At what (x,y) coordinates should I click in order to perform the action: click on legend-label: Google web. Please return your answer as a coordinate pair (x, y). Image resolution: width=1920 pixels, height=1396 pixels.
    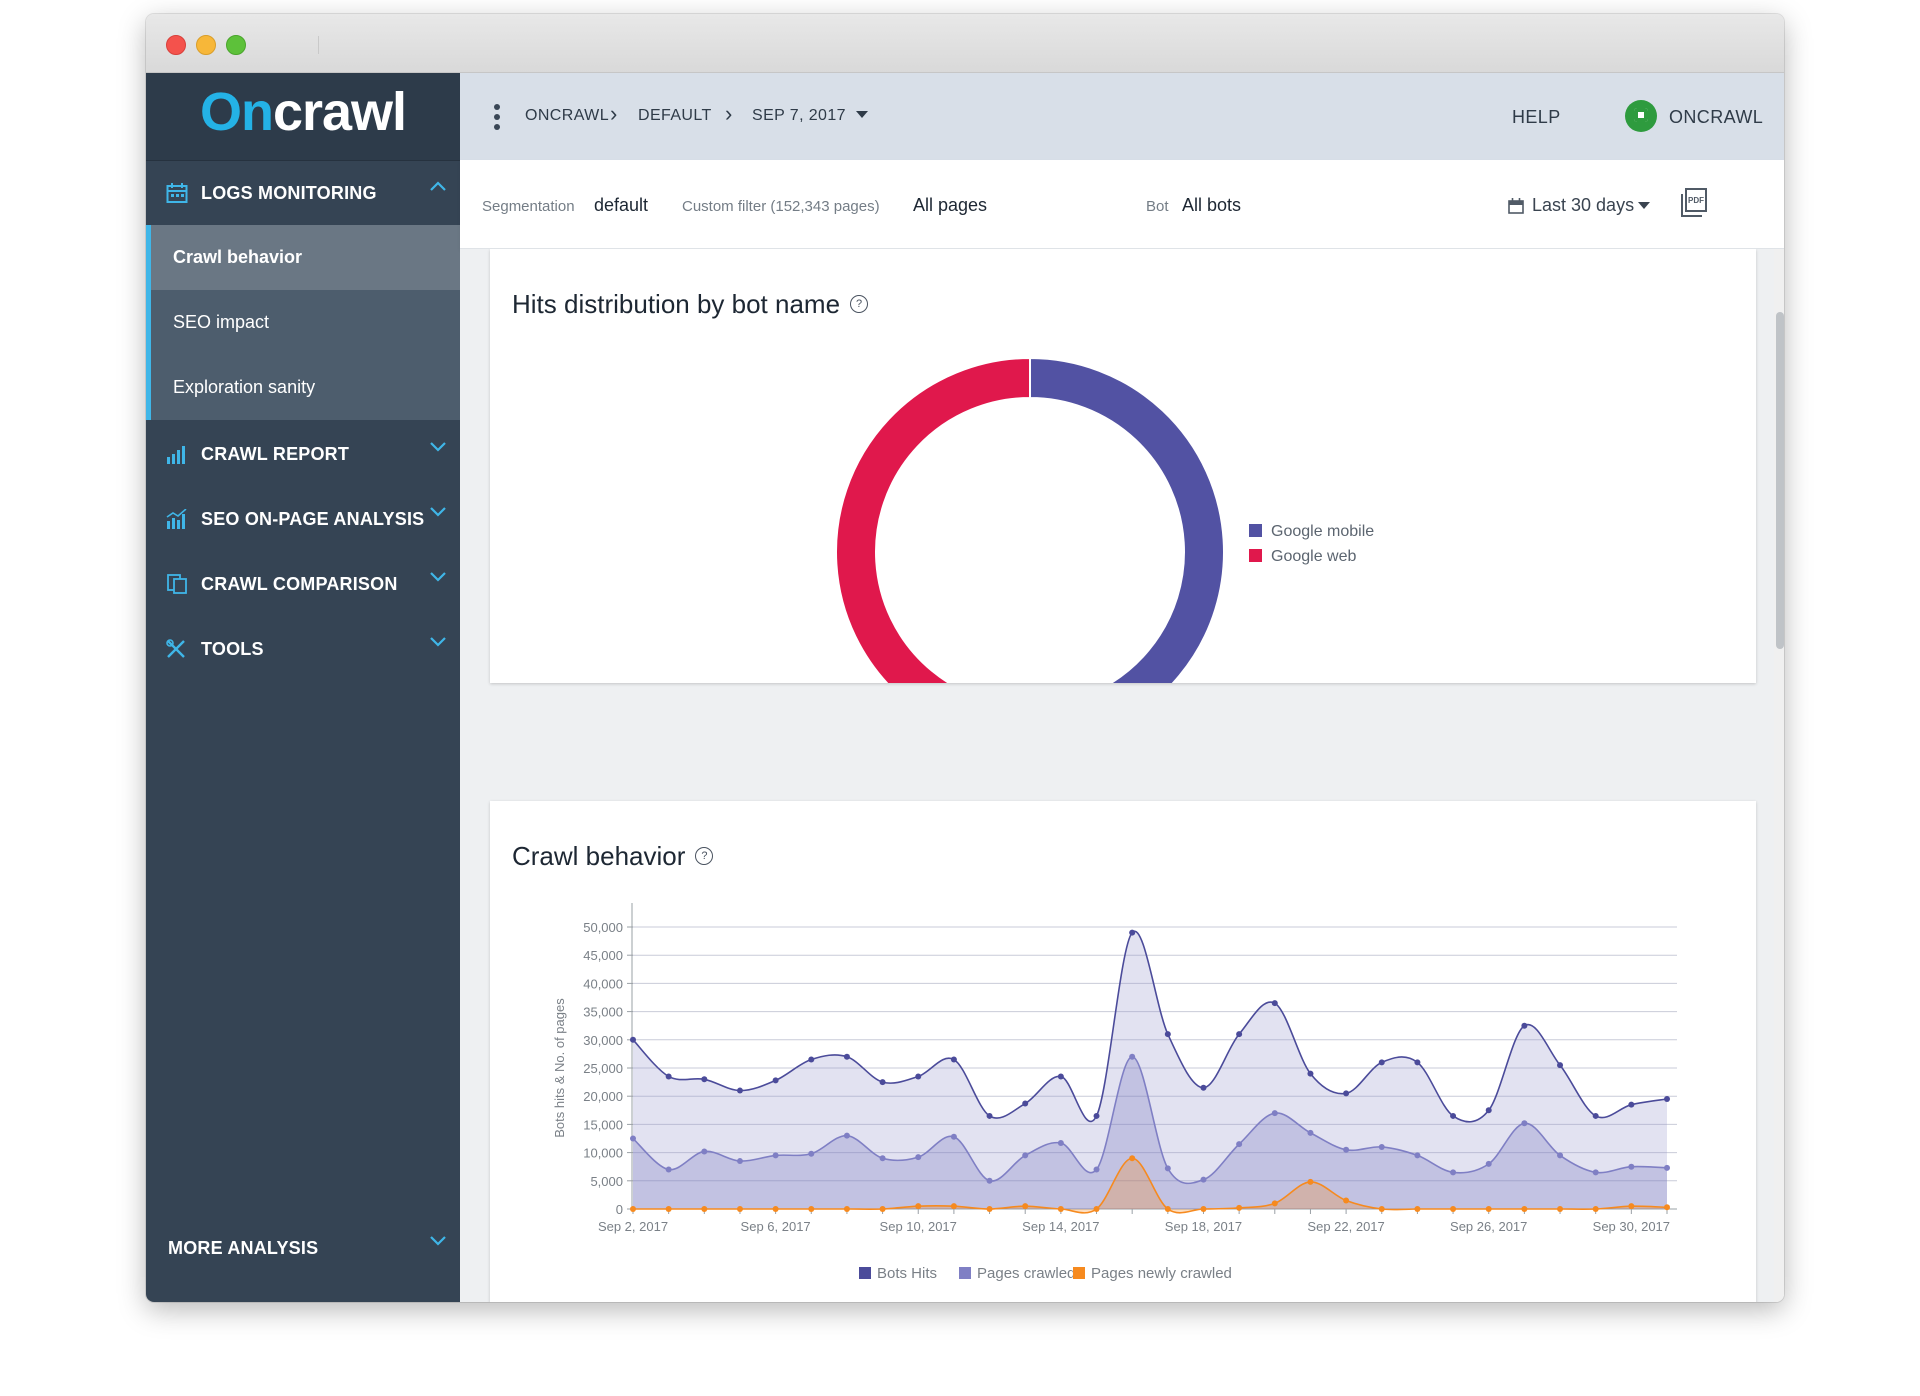
    Looking at the image, I should click on (1313, 556).